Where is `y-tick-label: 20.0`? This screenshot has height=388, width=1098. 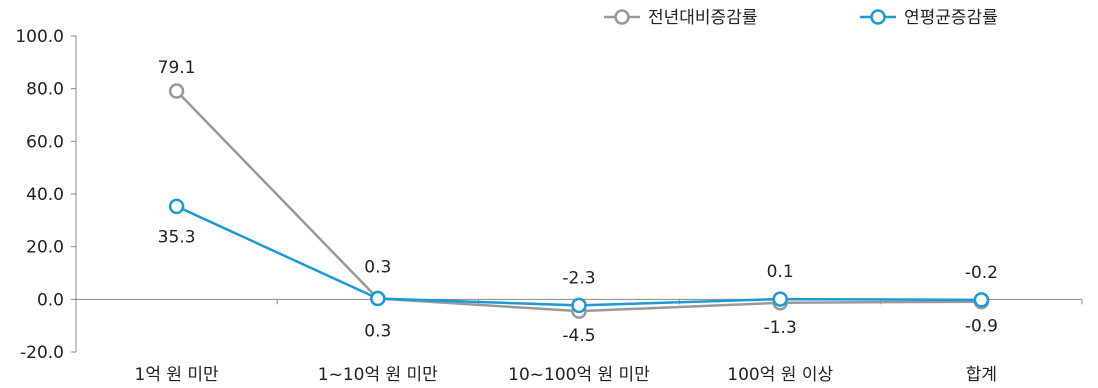 y-tick-label: 20.0 is located at coordinates (45, 248).